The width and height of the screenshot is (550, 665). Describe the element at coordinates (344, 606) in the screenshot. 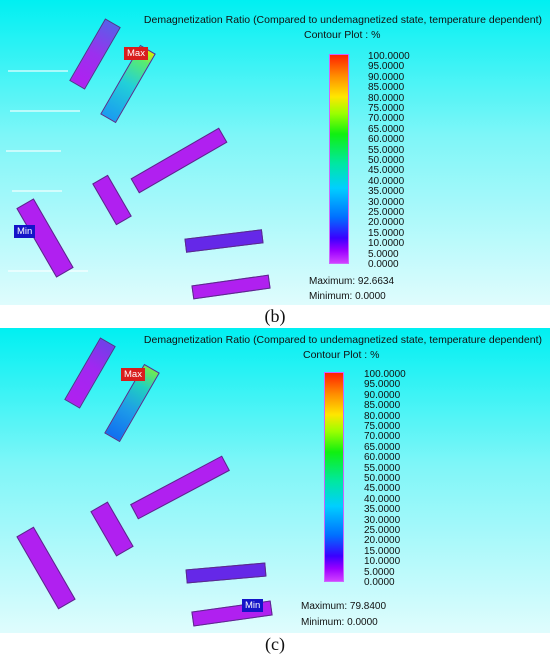

I see `maximum-value: Maximum: 79.8400` at that location.